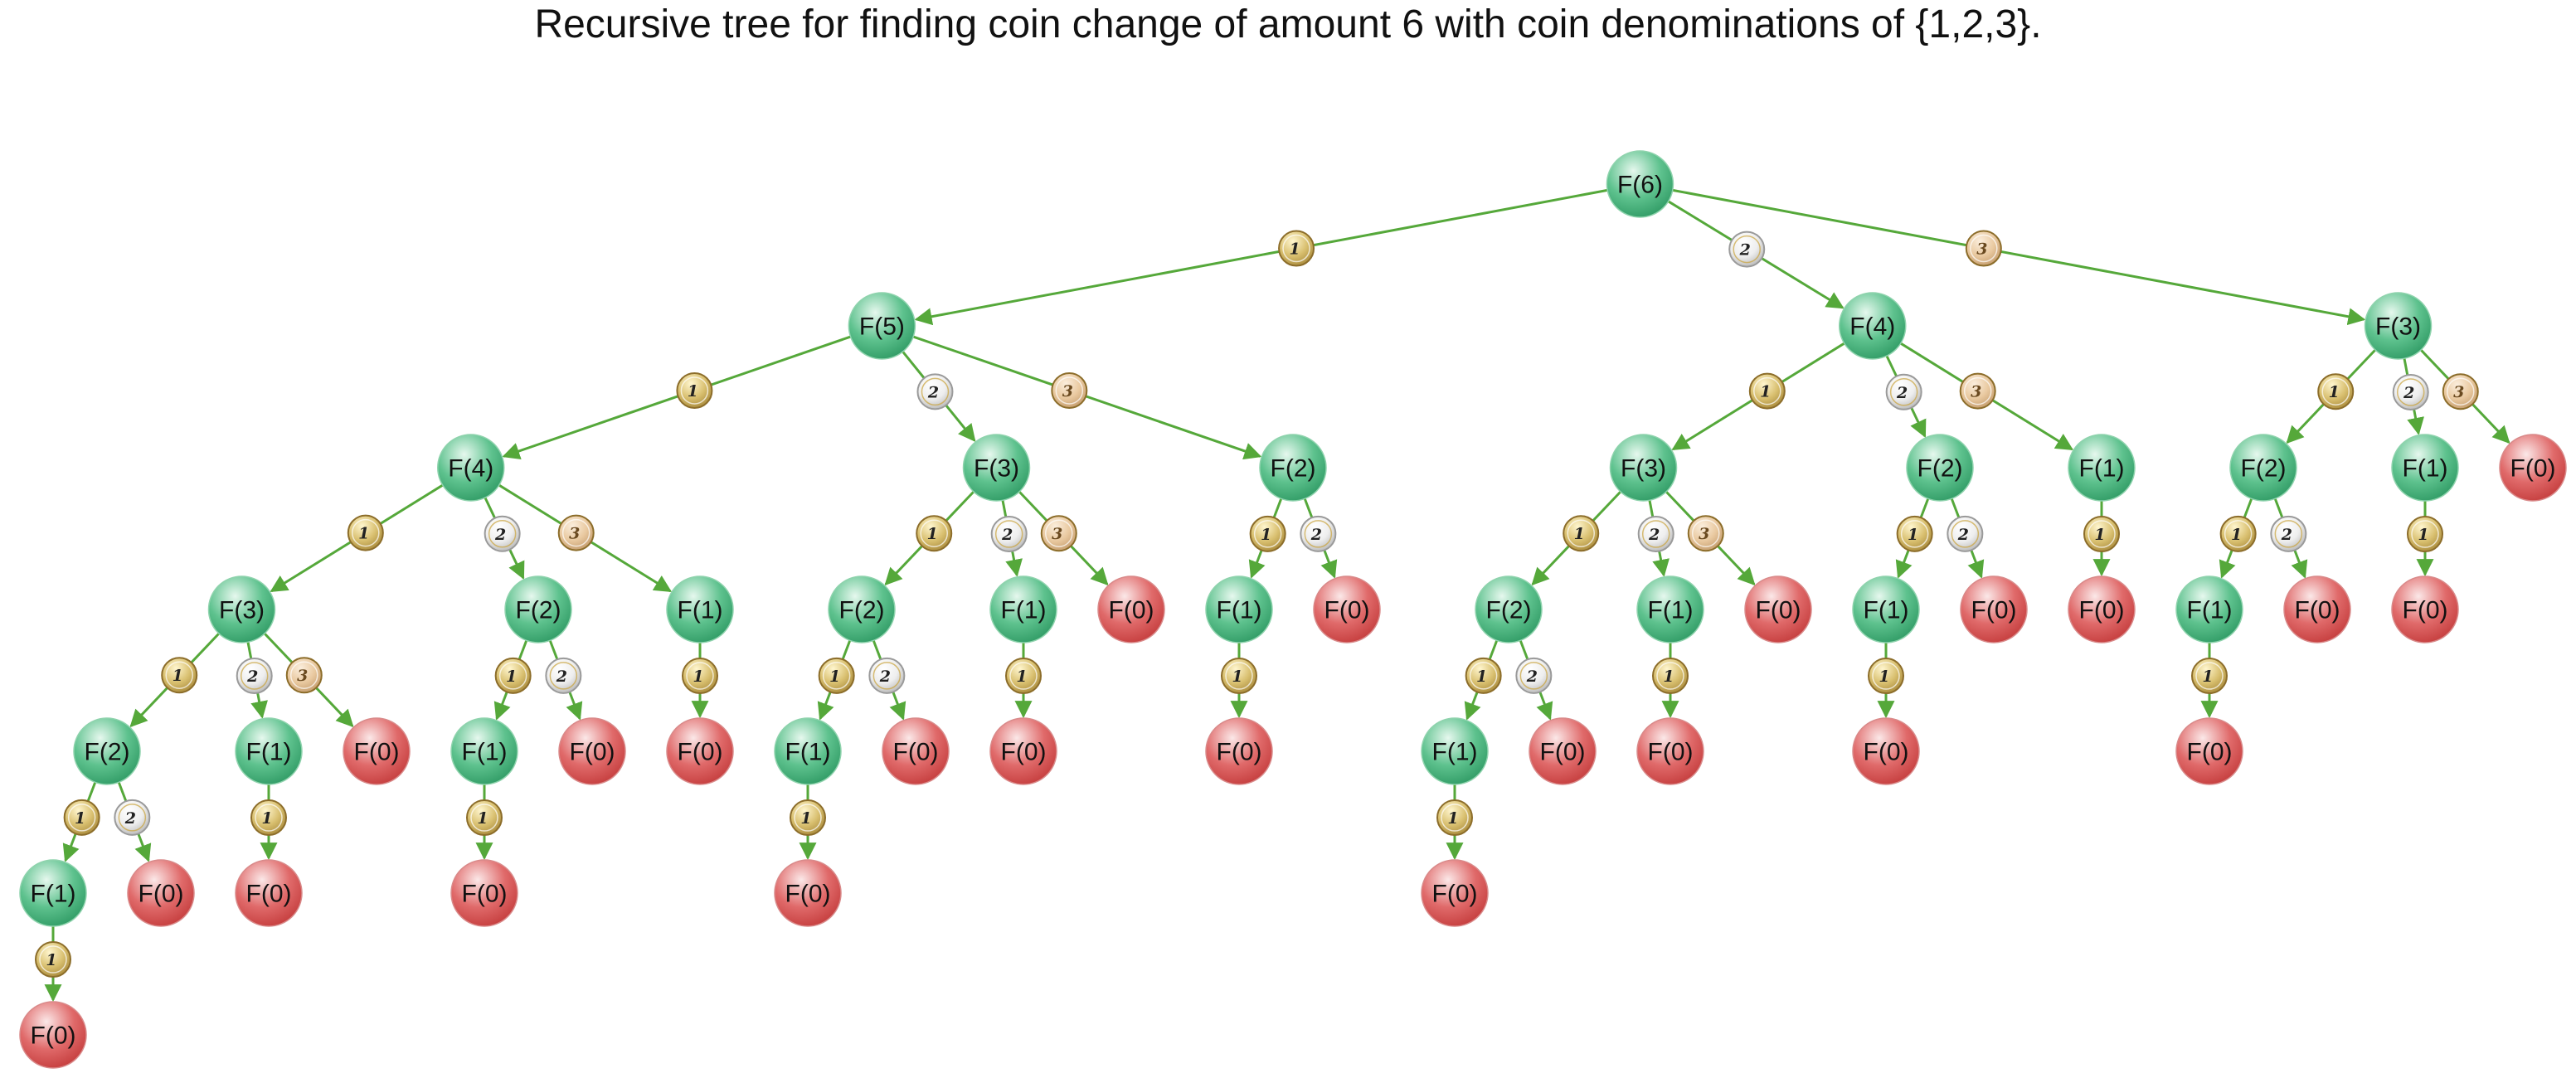  I want to click on node-label: F(6), so click(1640, 185).